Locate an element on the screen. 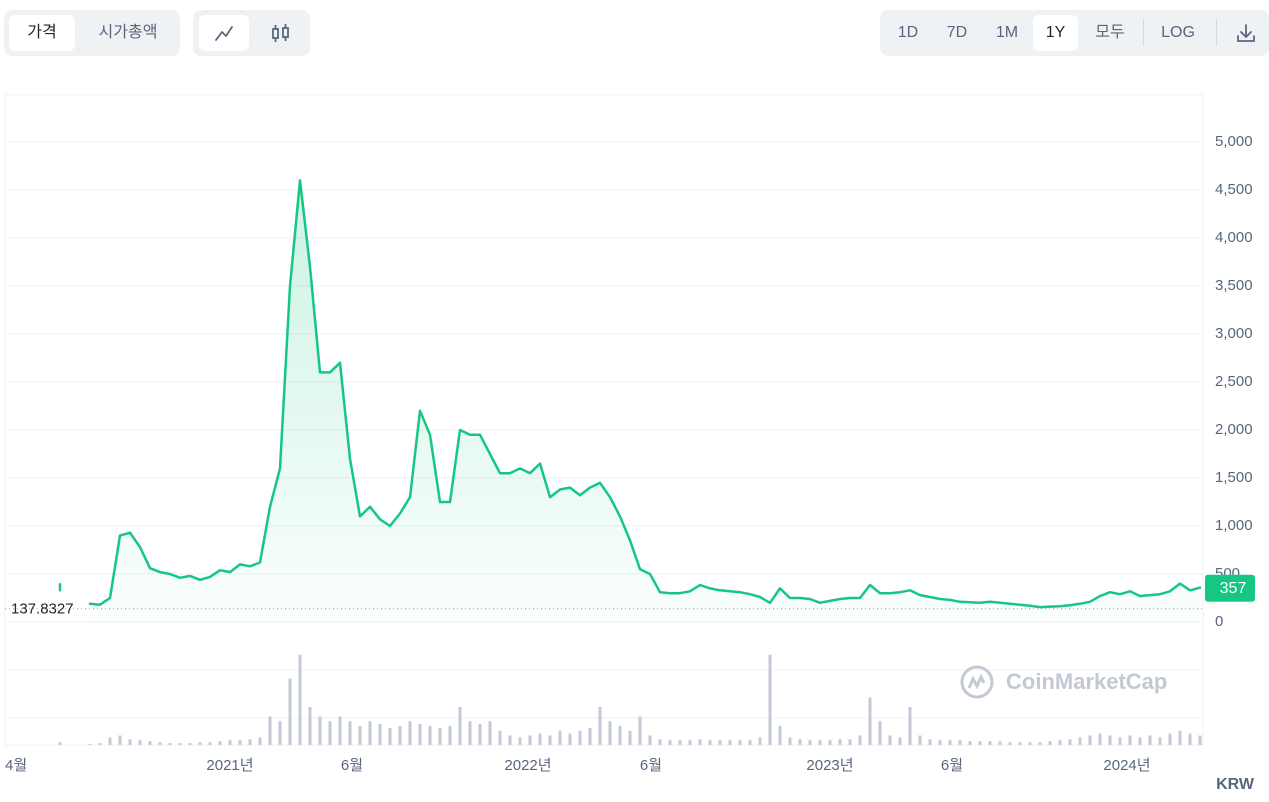 The image size is (1269, 802). current-price-tag is located at coordinates (1230, 588).